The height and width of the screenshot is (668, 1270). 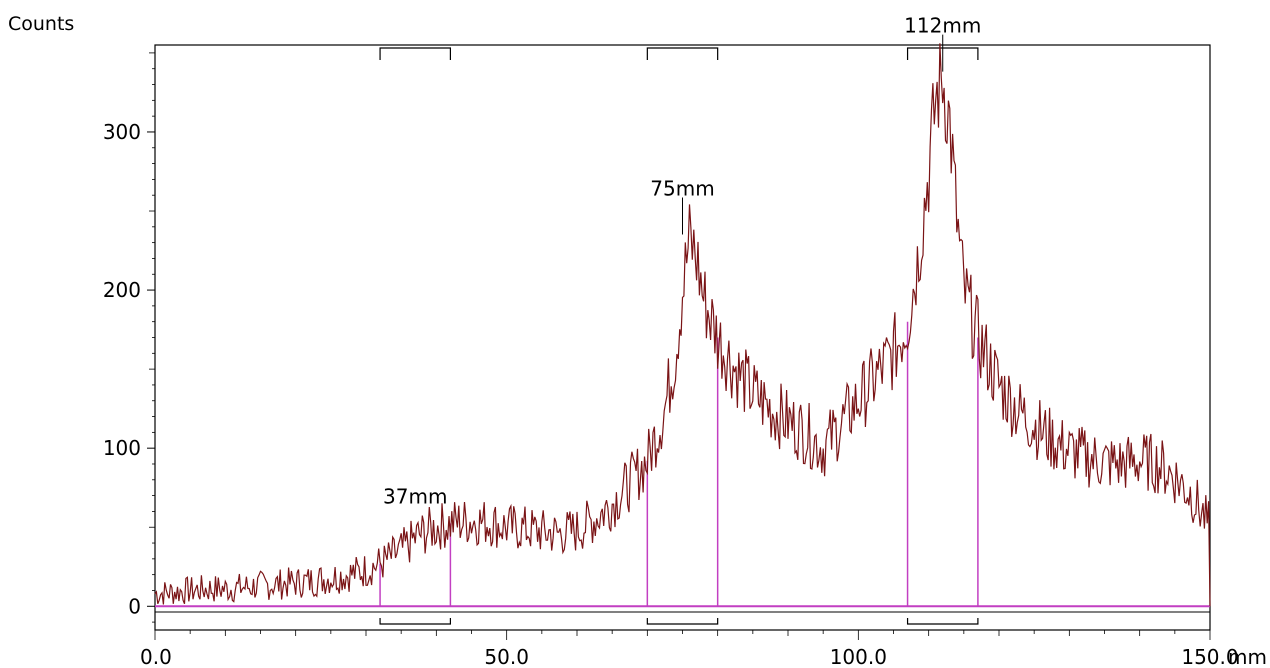 What do you see at coordinates (1209, 656) in the screenshot?
I see `x-tick-label: 150.0` at bounding box center [1209, 656].